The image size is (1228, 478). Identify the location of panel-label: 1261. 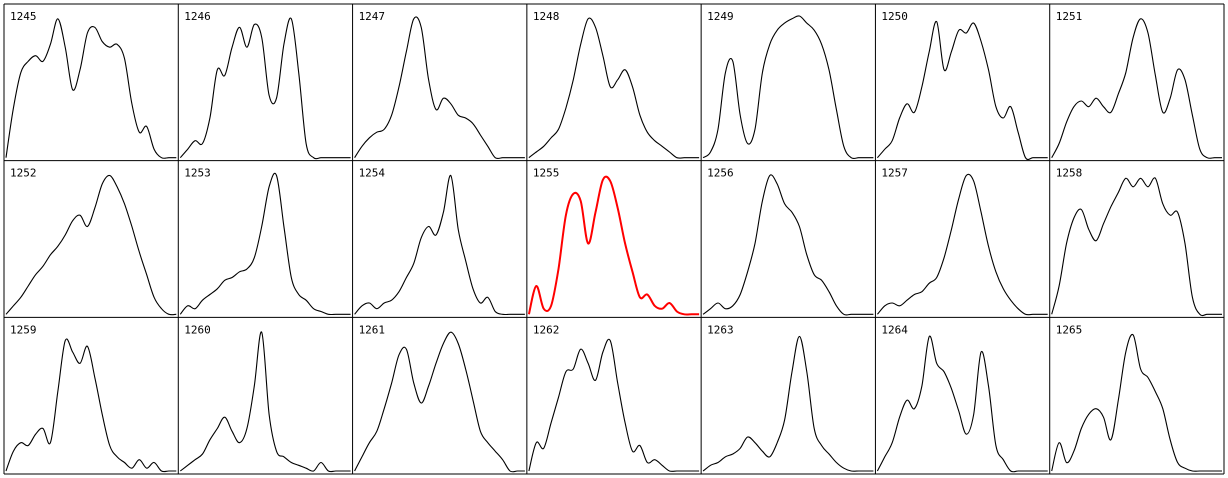
(372, 329).